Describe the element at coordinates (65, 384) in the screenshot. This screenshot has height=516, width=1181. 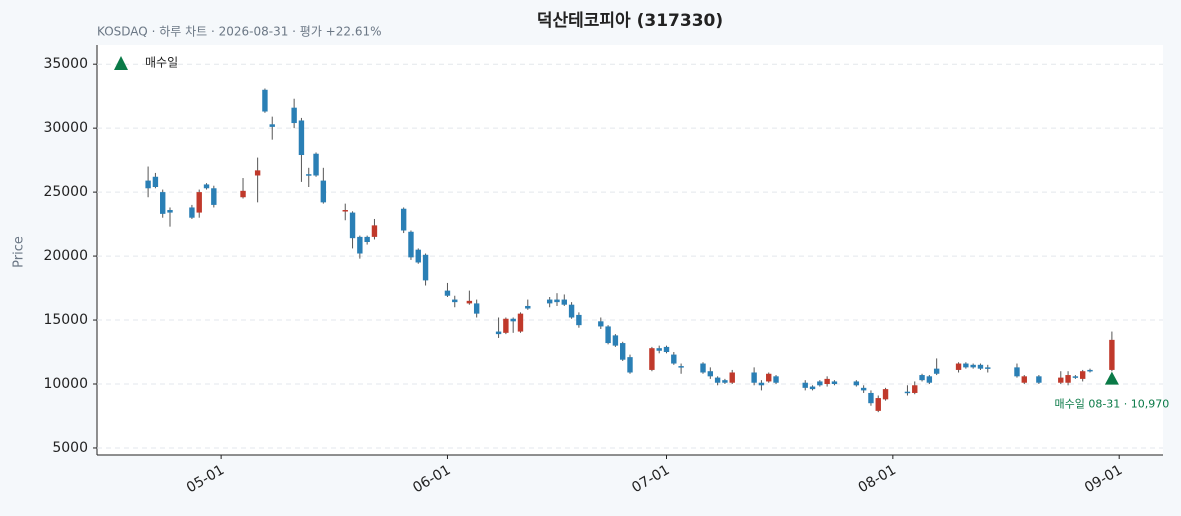
I see `y-tick-label: 10000` at that location.